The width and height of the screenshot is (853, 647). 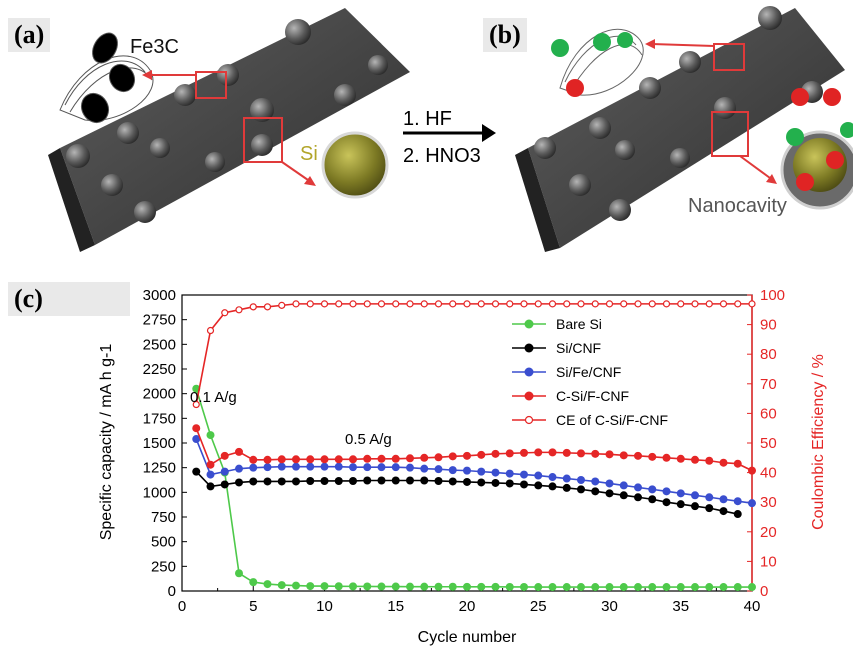 What do you see at coordinates (159, 394) in the screenshot?
I see `y-tick-label: 2000` at bounding box center [159, 394].